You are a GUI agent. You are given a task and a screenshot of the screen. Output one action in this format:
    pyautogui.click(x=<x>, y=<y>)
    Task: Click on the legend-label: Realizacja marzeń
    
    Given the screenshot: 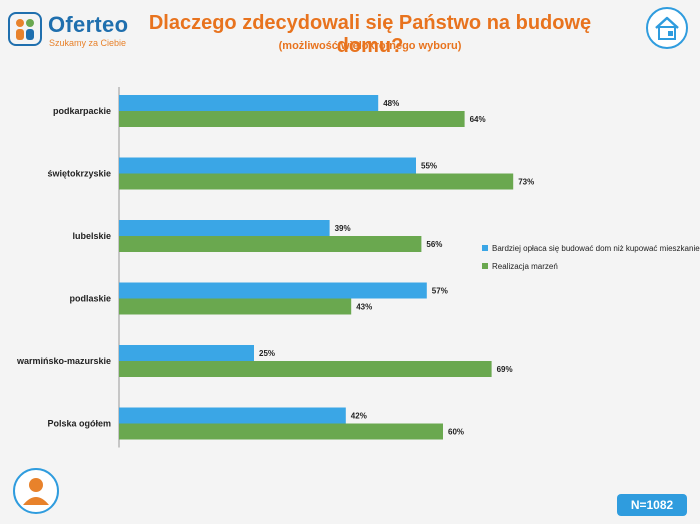 What is the action you would take?
    pyautogui.click(x=525, y=266)
    